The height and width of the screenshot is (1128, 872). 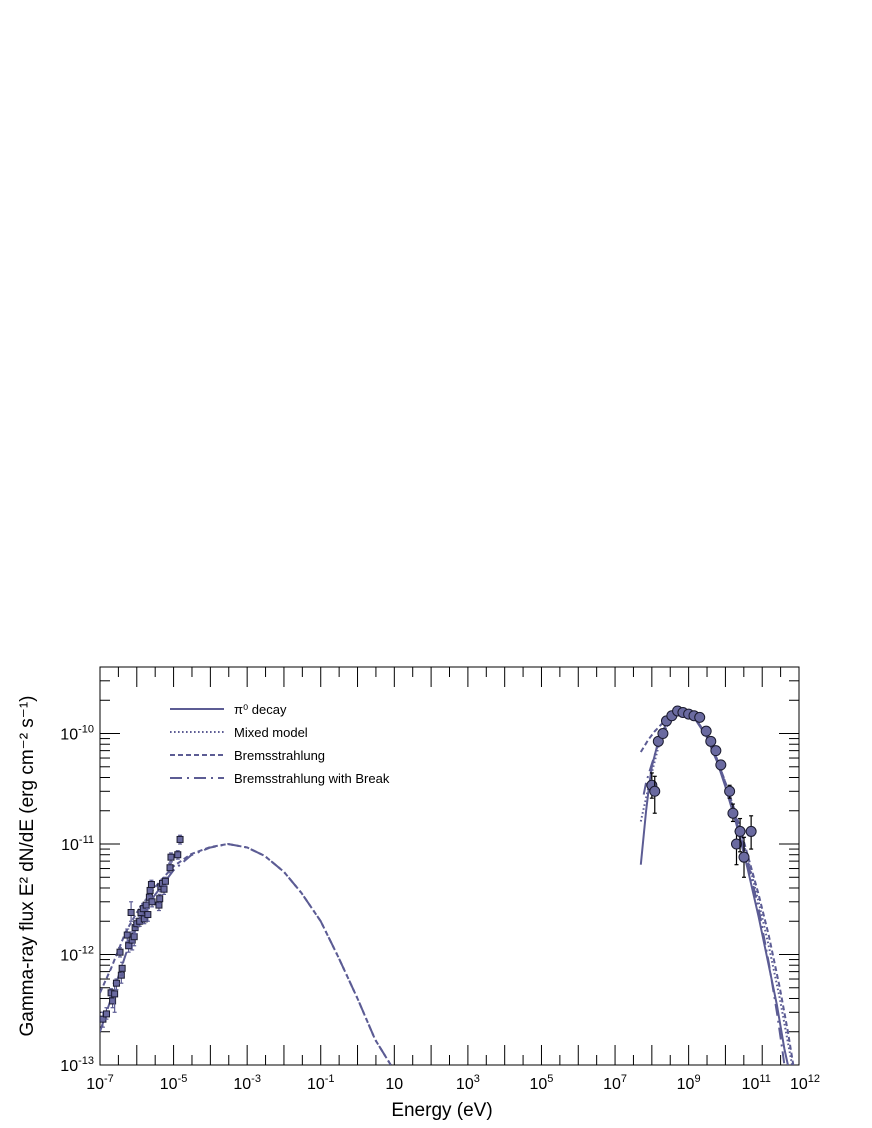 What do you see at coordinates (100, 1083) in the screenshot?
I see `x-tick-label: 10⁻⁷` at bounding box center [100, 1083].